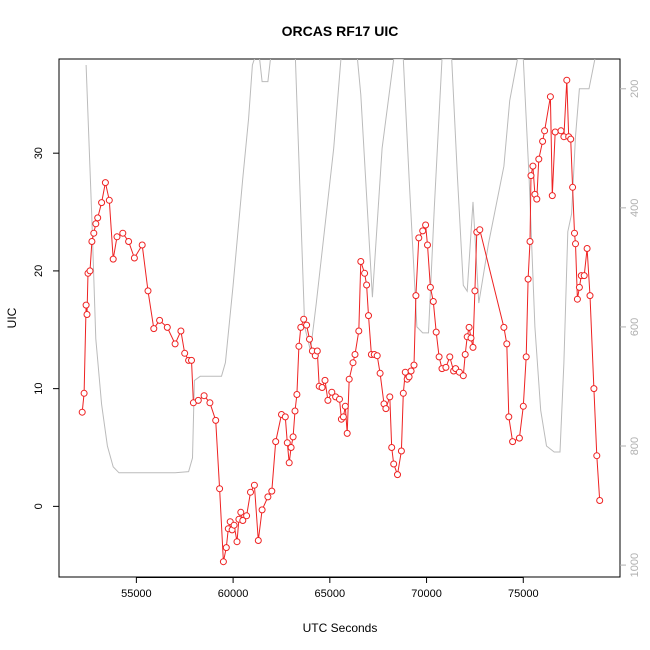  I want to click on secondary-y-tick-label: 600, so click(635, 327).